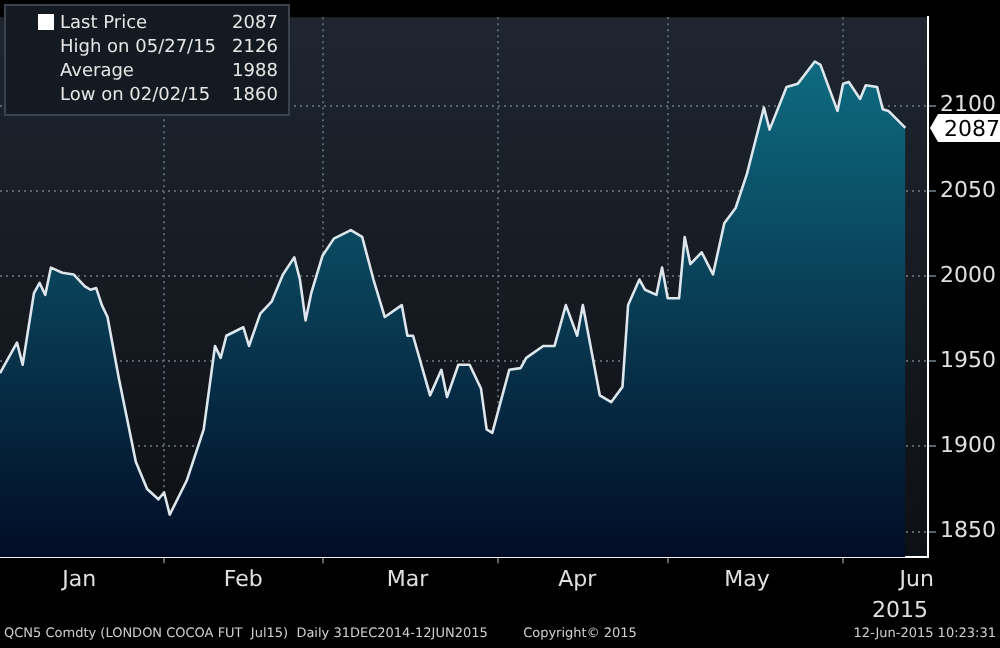  Describe the element at coordinates (968, 274) in the screenshot. I see `y-tick-label: 2000` at that location.